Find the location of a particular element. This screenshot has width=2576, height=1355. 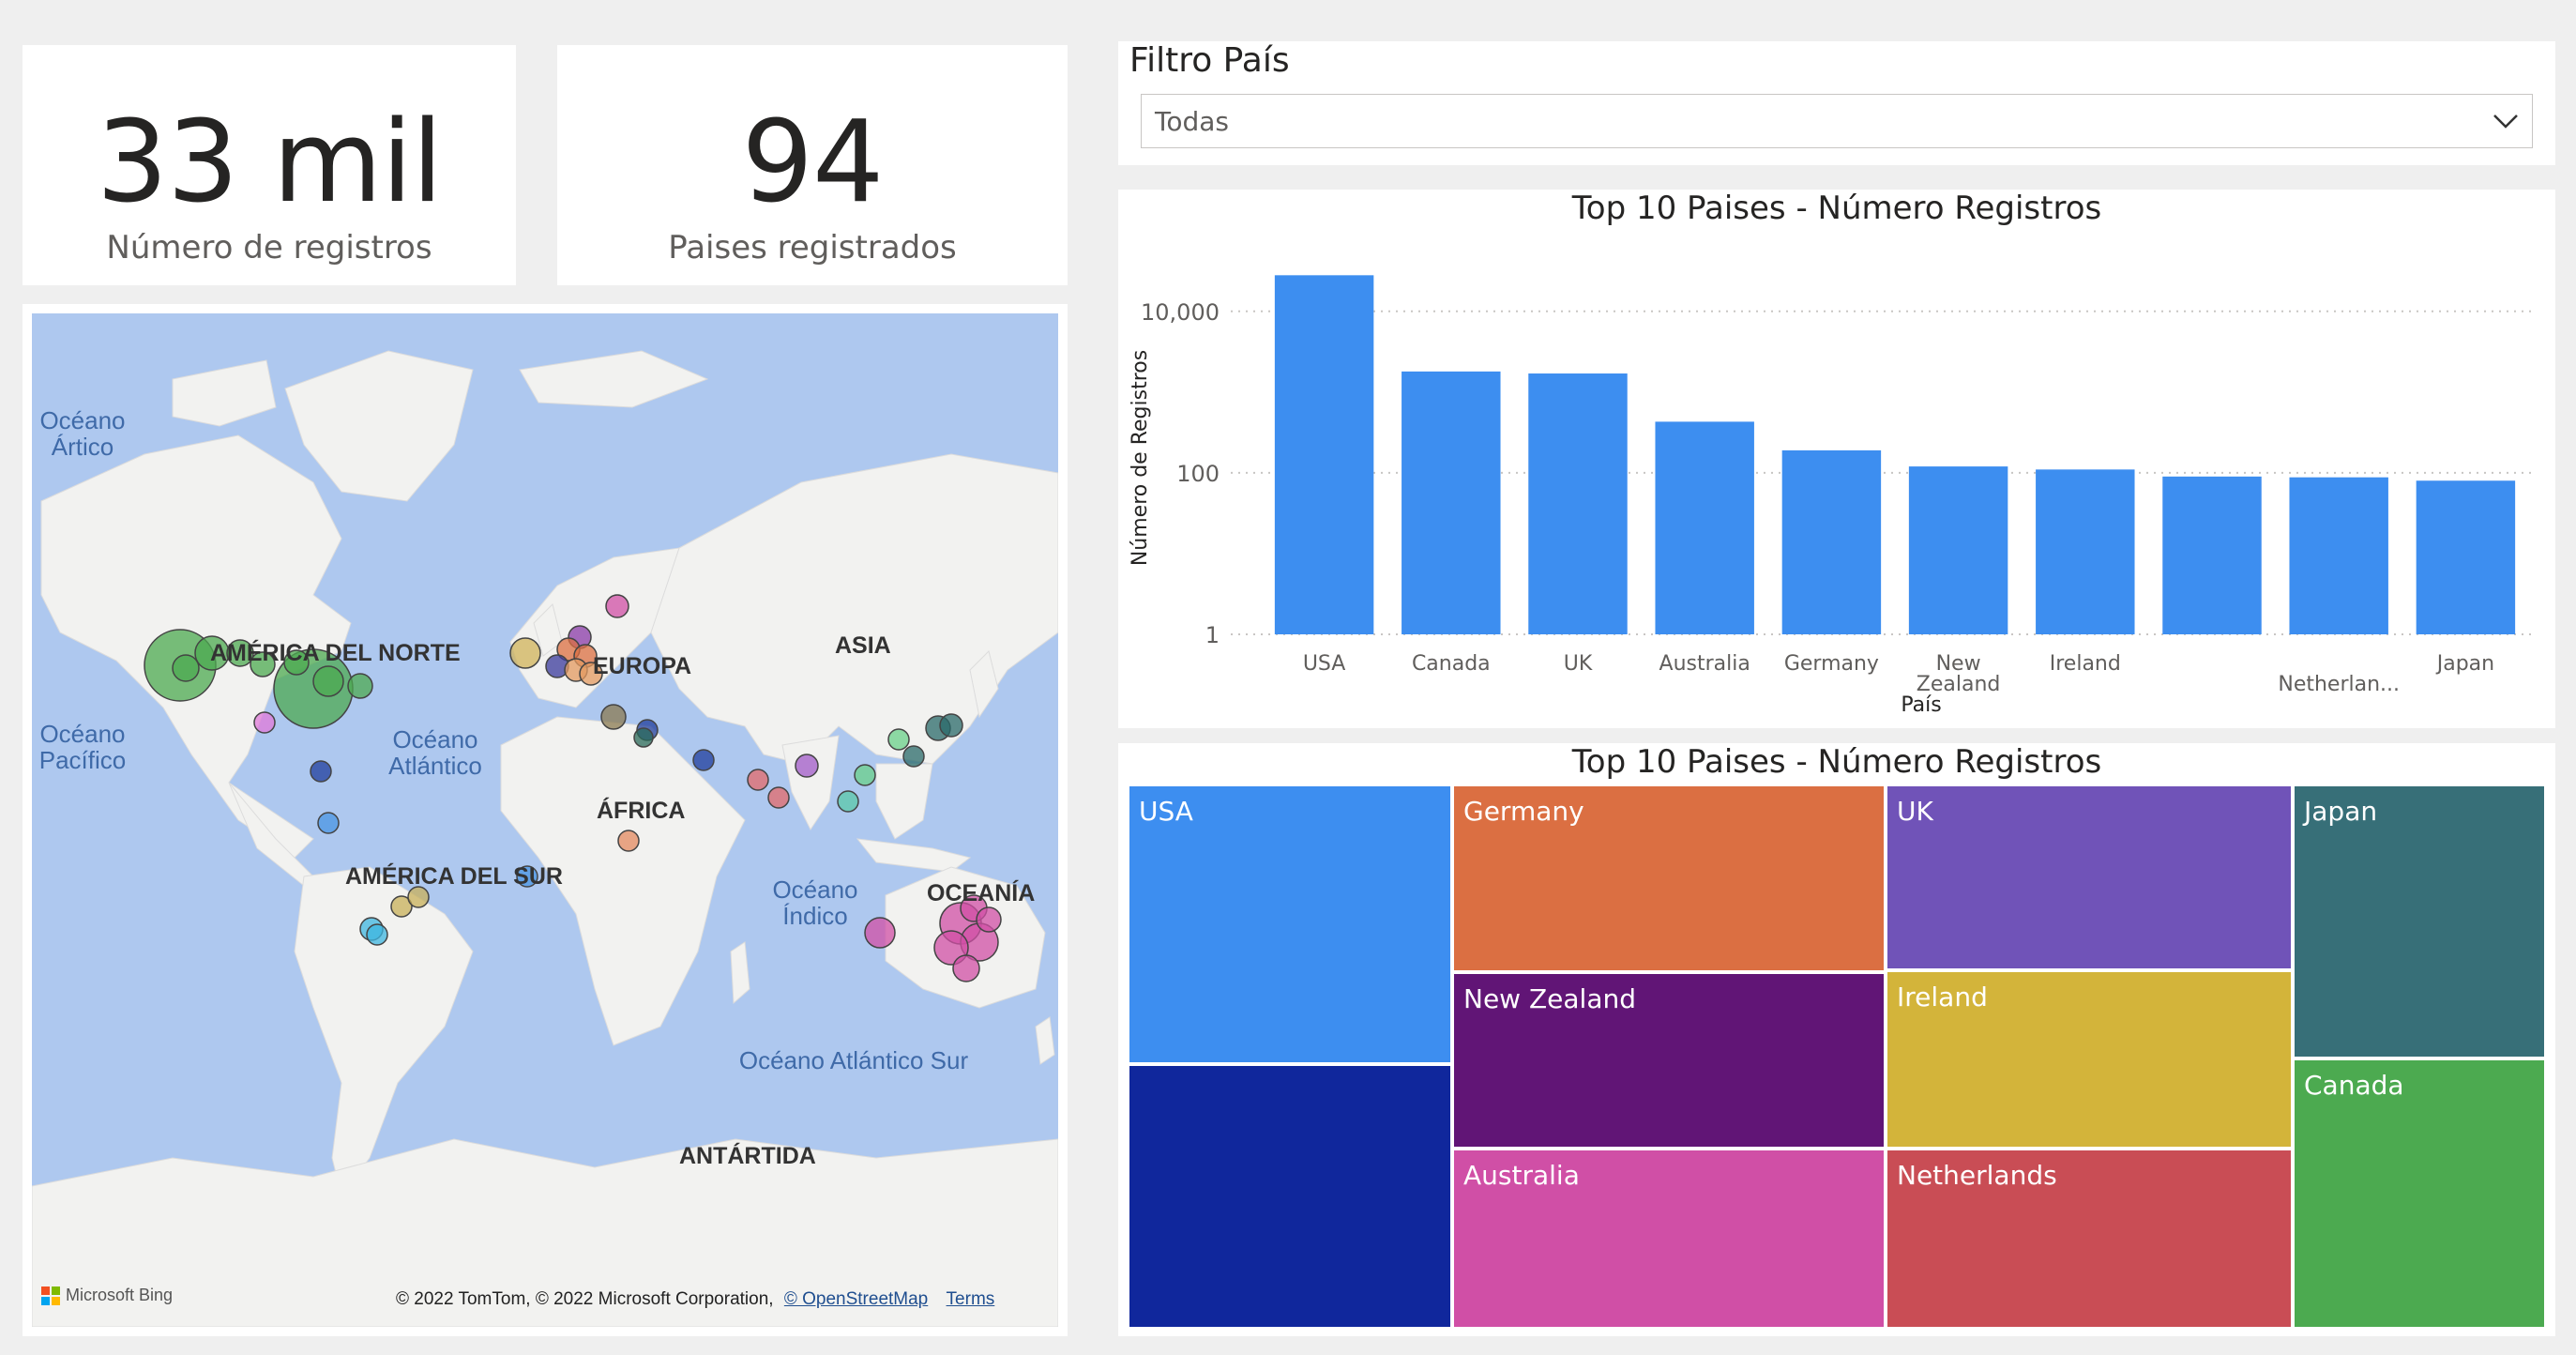

treemap-cell: Germany is located at coordinates (1669, 878).